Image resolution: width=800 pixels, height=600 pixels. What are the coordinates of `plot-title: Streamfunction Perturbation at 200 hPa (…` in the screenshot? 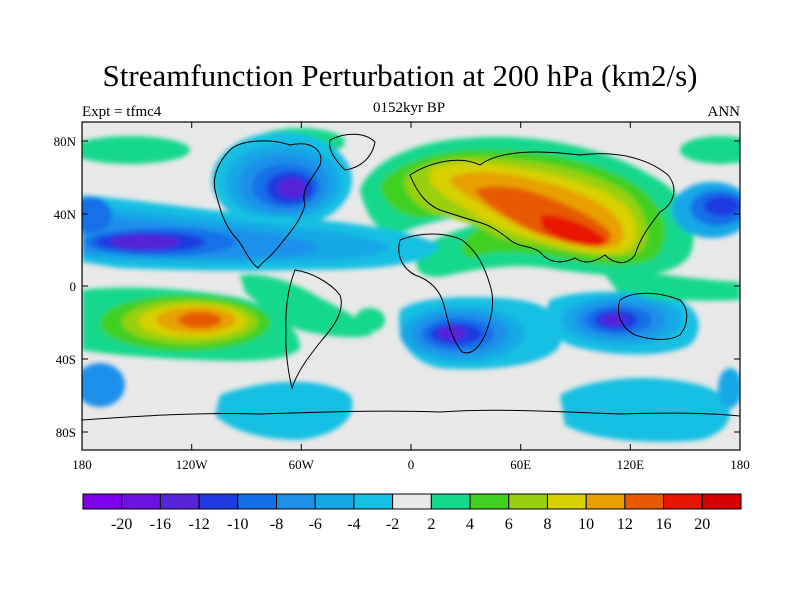 It's located at (400, 75).